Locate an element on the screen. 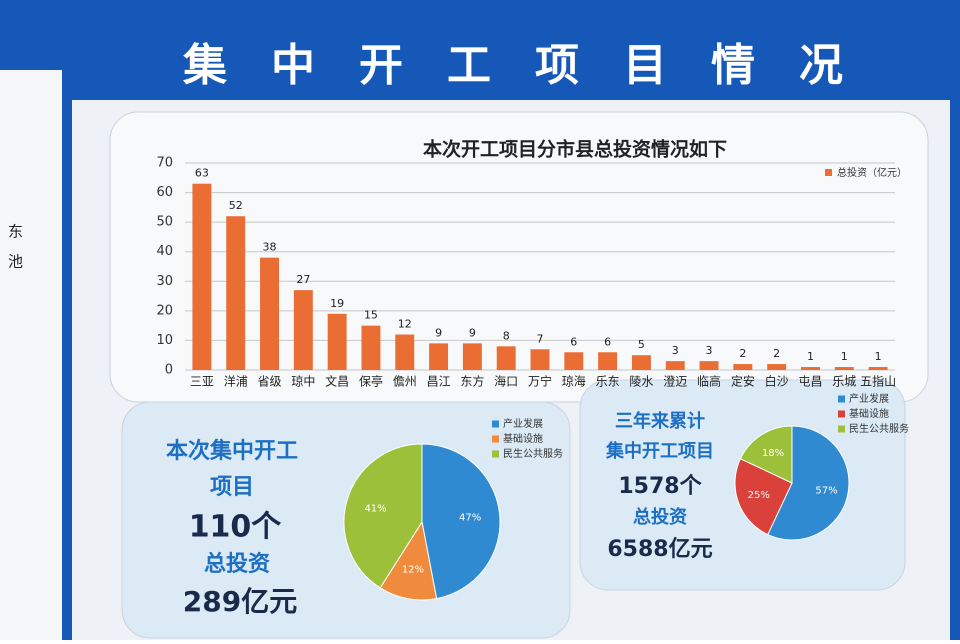  x-tick-label: 五指山 is located at coordinates (878, 381).